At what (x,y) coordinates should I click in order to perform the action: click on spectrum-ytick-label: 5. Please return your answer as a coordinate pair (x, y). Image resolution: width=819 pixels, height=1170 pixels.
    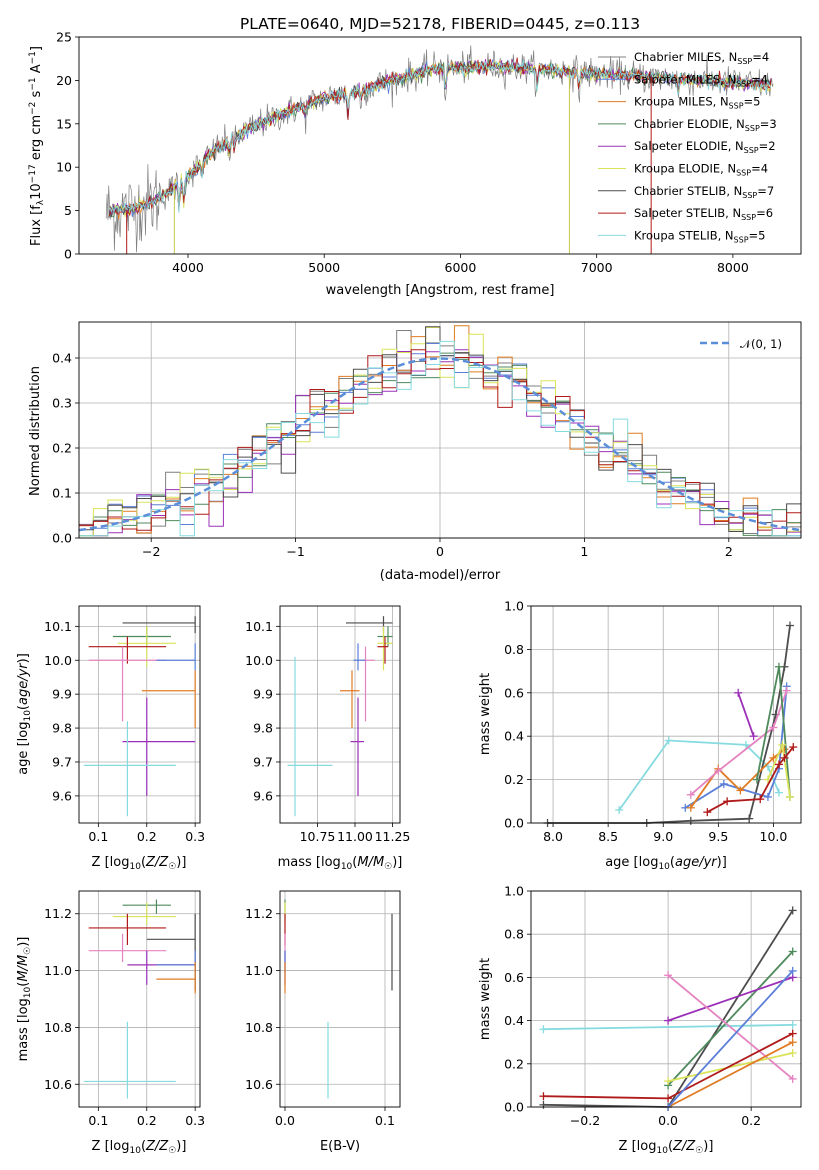
    Looking at the image, I should click on (68, 210).